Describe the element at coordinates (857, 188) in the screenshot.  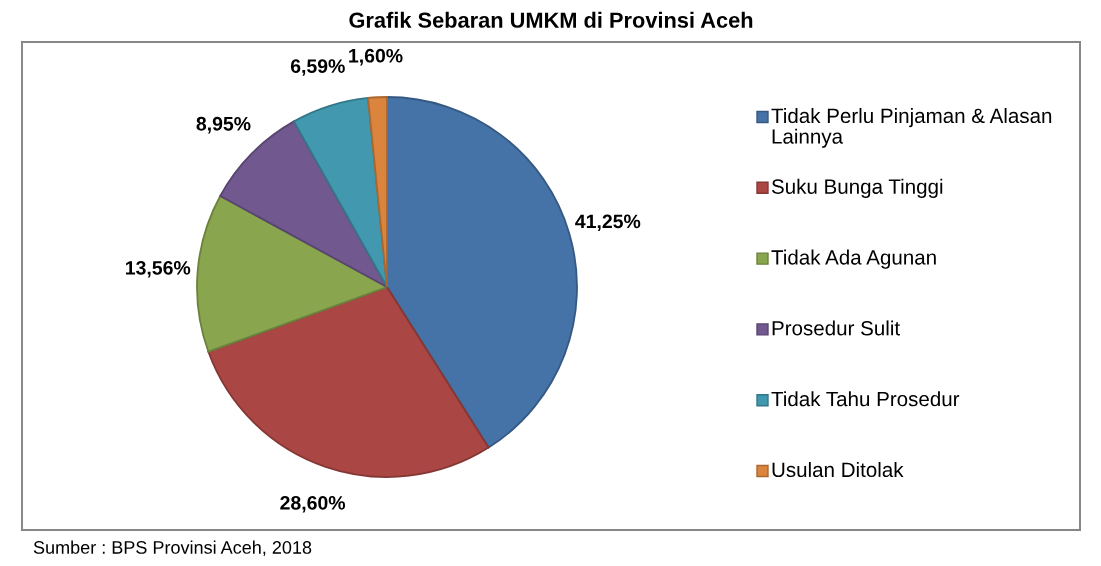
I see `legend-label: Suku Bunga Tinggi` at that location.